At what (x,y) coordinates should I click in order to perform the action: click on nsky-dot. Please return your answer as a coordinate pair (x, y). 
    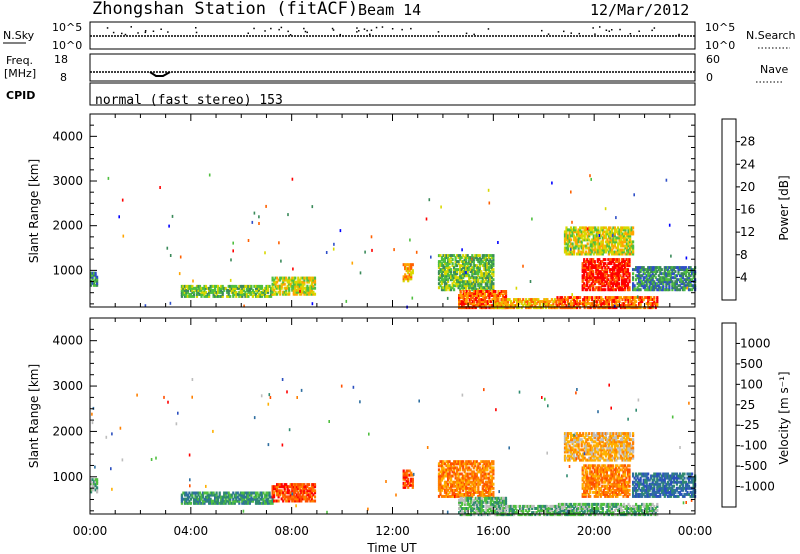
    Looking at the image, I should click on (579, 33).